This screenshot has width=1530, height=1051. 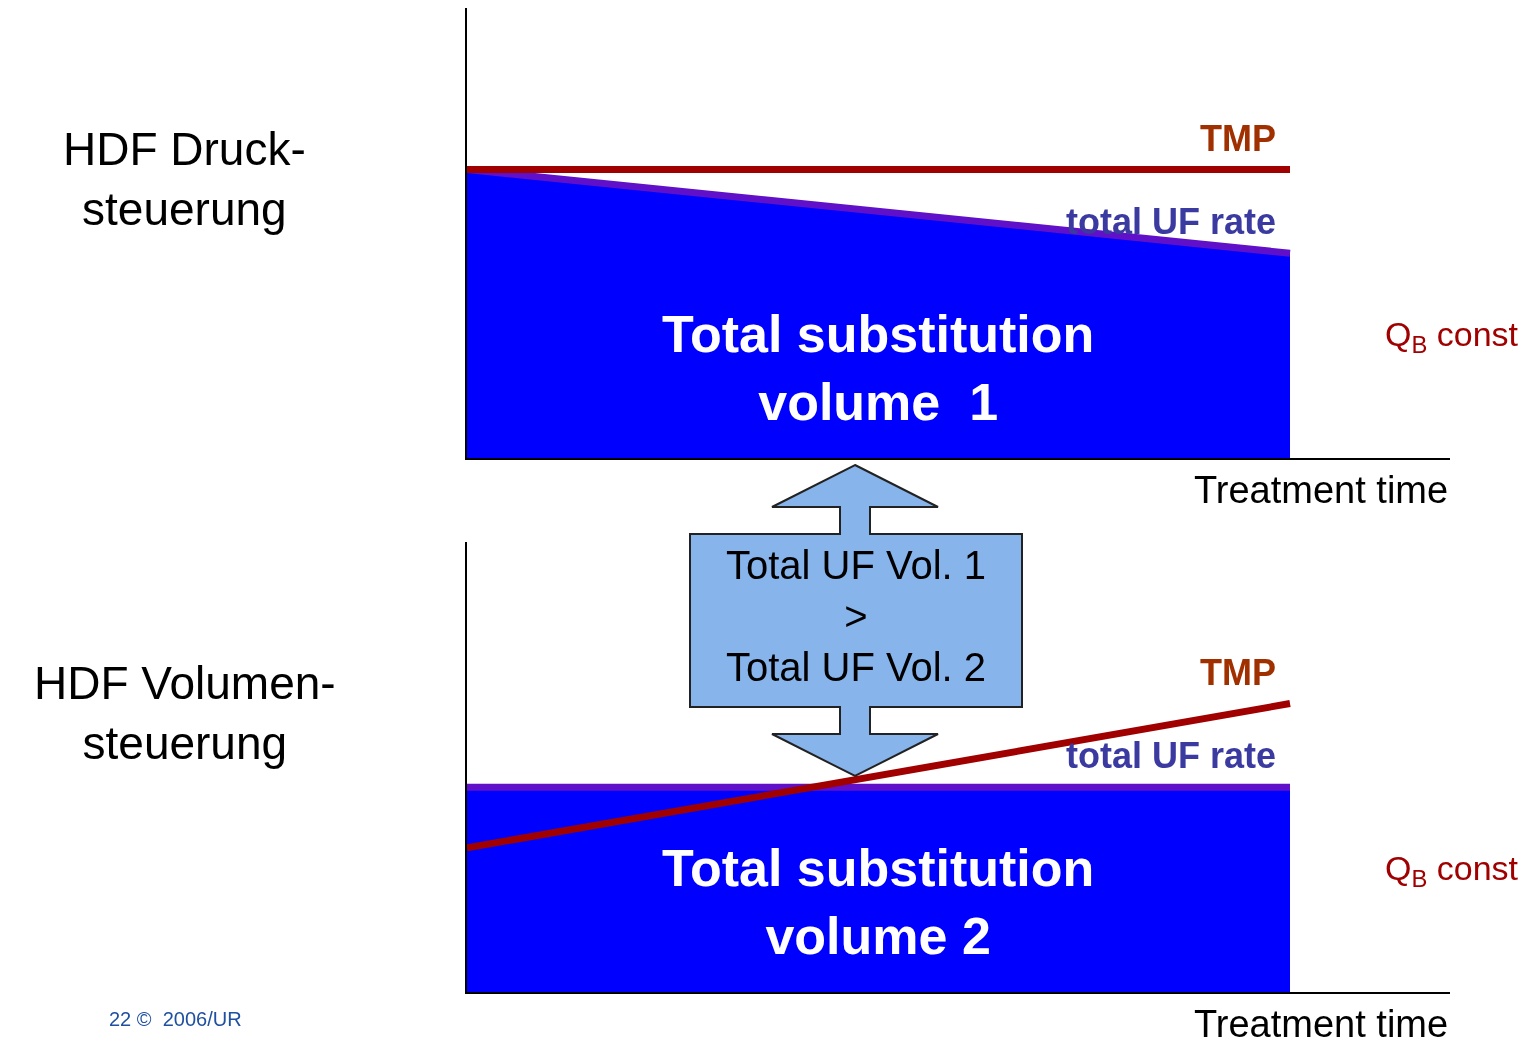 What do you see at coordinates (184, 179) in the screenshot?
I see `y-axis-title: HDF Druck- steuerung` at bounding box center [184, 179].